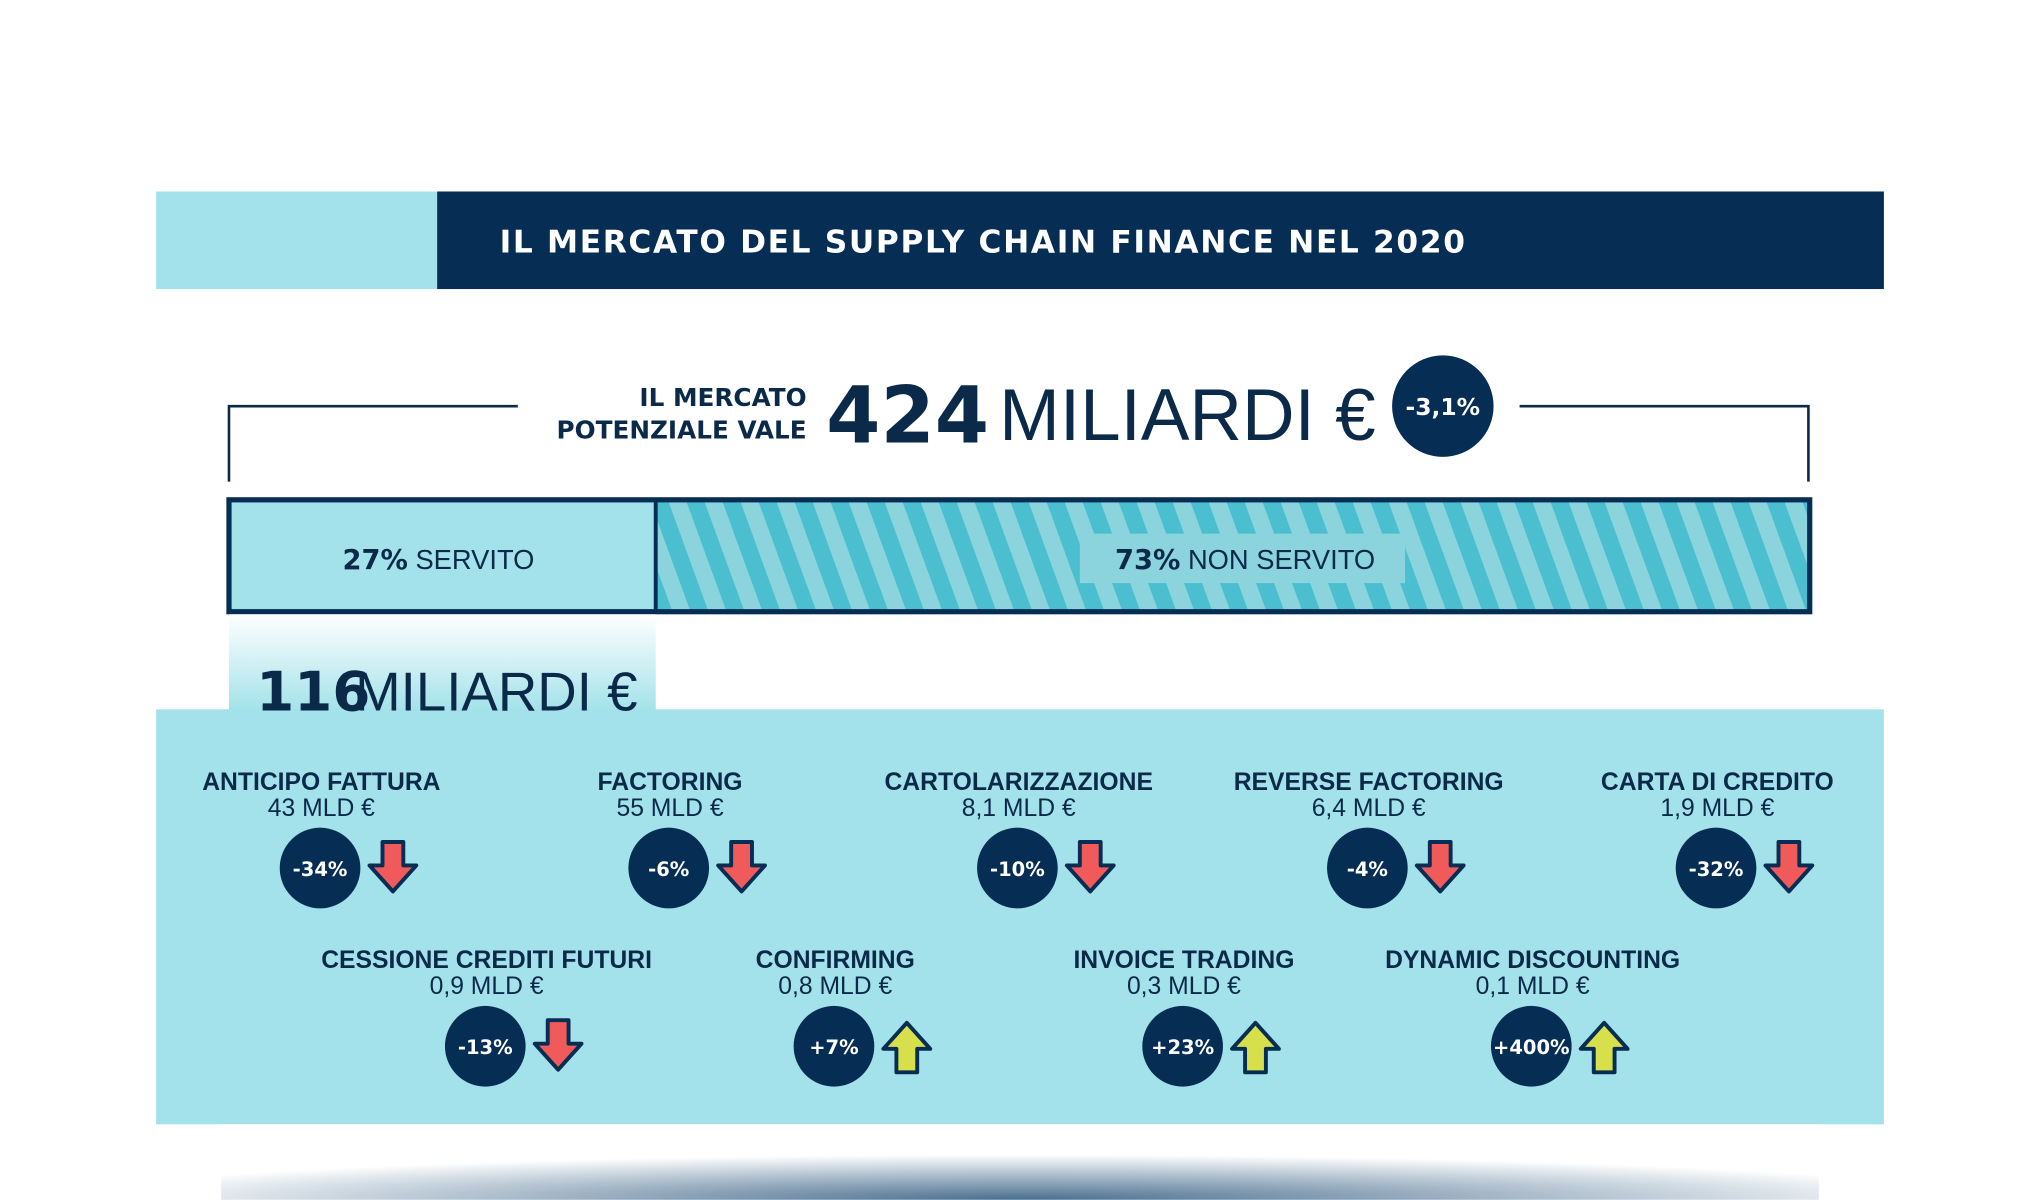 The width and height of the screenshot is (2040, 1200). Describe the element at coordinates (375, 560) in the screenshot. I see `served-percent: 27%` at that location.